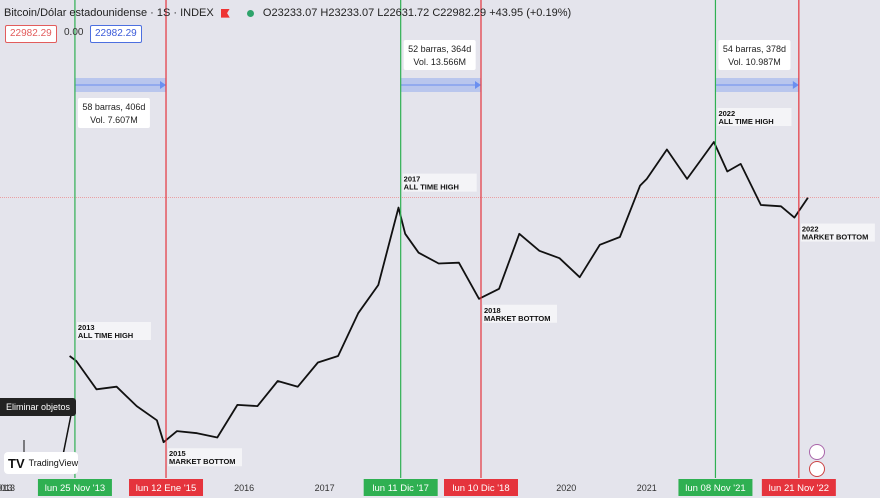 This screenshot has width=880, height=498. Describe the element at coordinates (817, 469) in the screenshot. I see `us-flag-icon` at that location.